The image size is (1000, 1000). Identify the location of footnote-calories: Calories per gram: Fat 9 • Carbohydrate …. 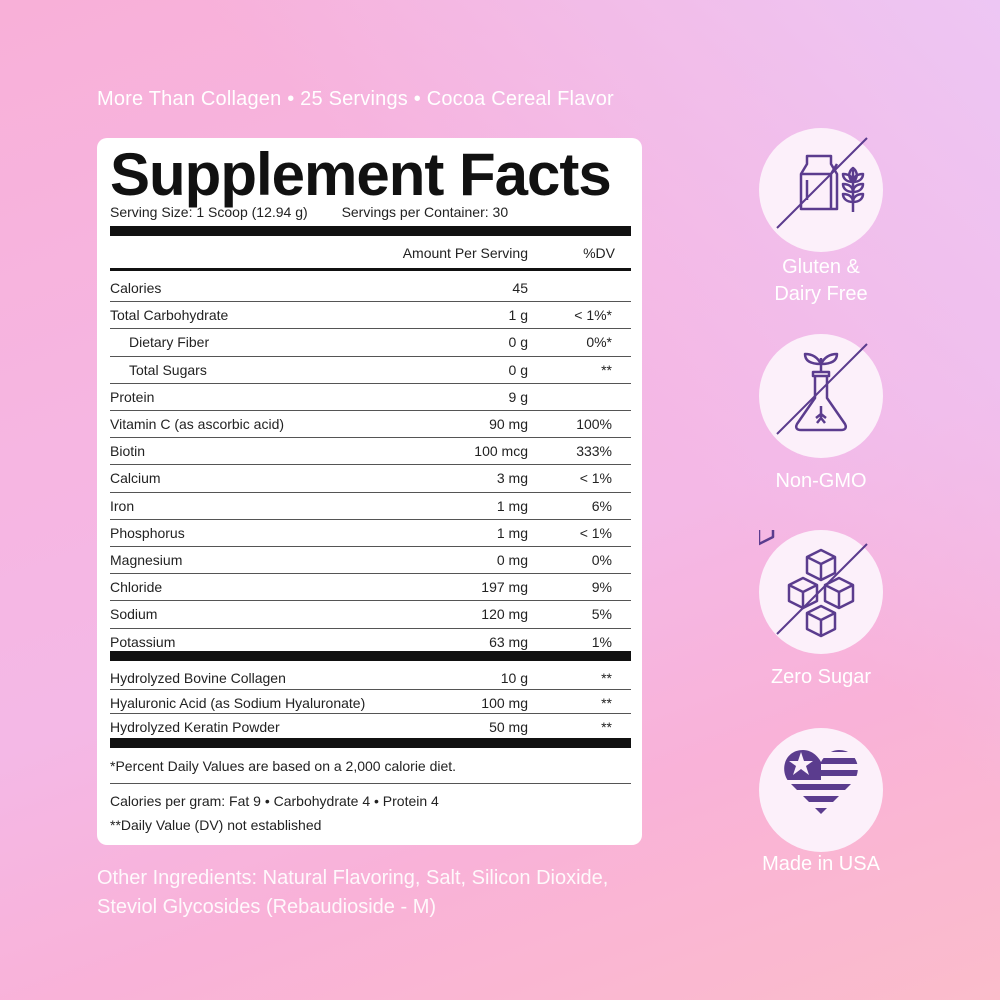
(274, 801).